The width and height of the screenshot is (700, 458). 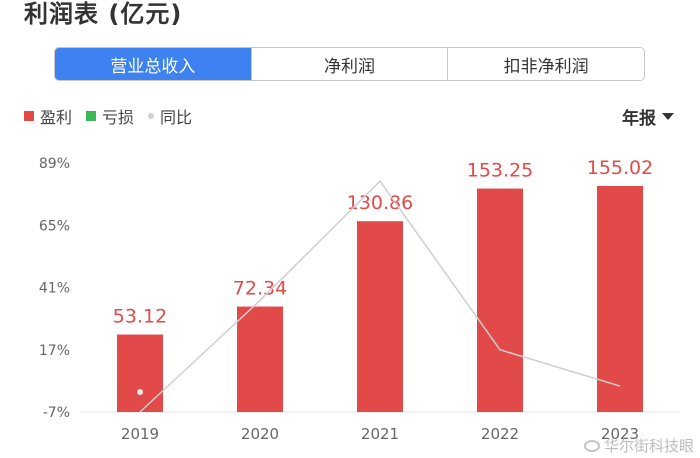 I want to click on legend-loss-label: 亏损, so click(x=118, y=117).